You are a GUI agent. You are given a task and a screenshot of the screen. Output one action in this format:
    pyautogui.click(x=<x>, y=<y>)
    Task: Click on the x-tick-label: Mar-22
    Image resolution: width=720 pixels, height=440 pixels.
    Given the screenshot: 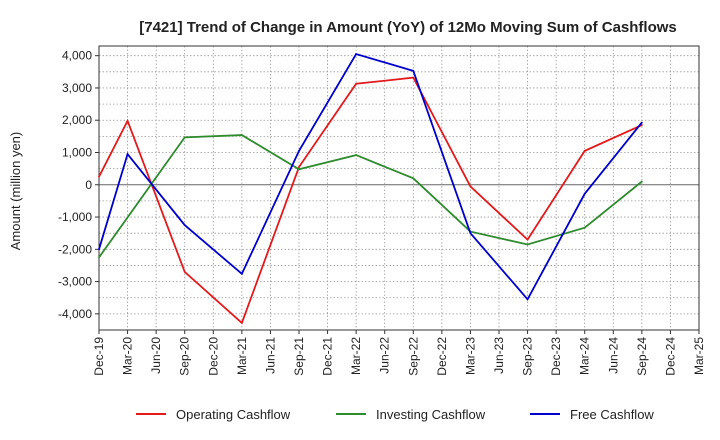 What is the action you would take?
    pyautogui.click(x=356, y=356)
    